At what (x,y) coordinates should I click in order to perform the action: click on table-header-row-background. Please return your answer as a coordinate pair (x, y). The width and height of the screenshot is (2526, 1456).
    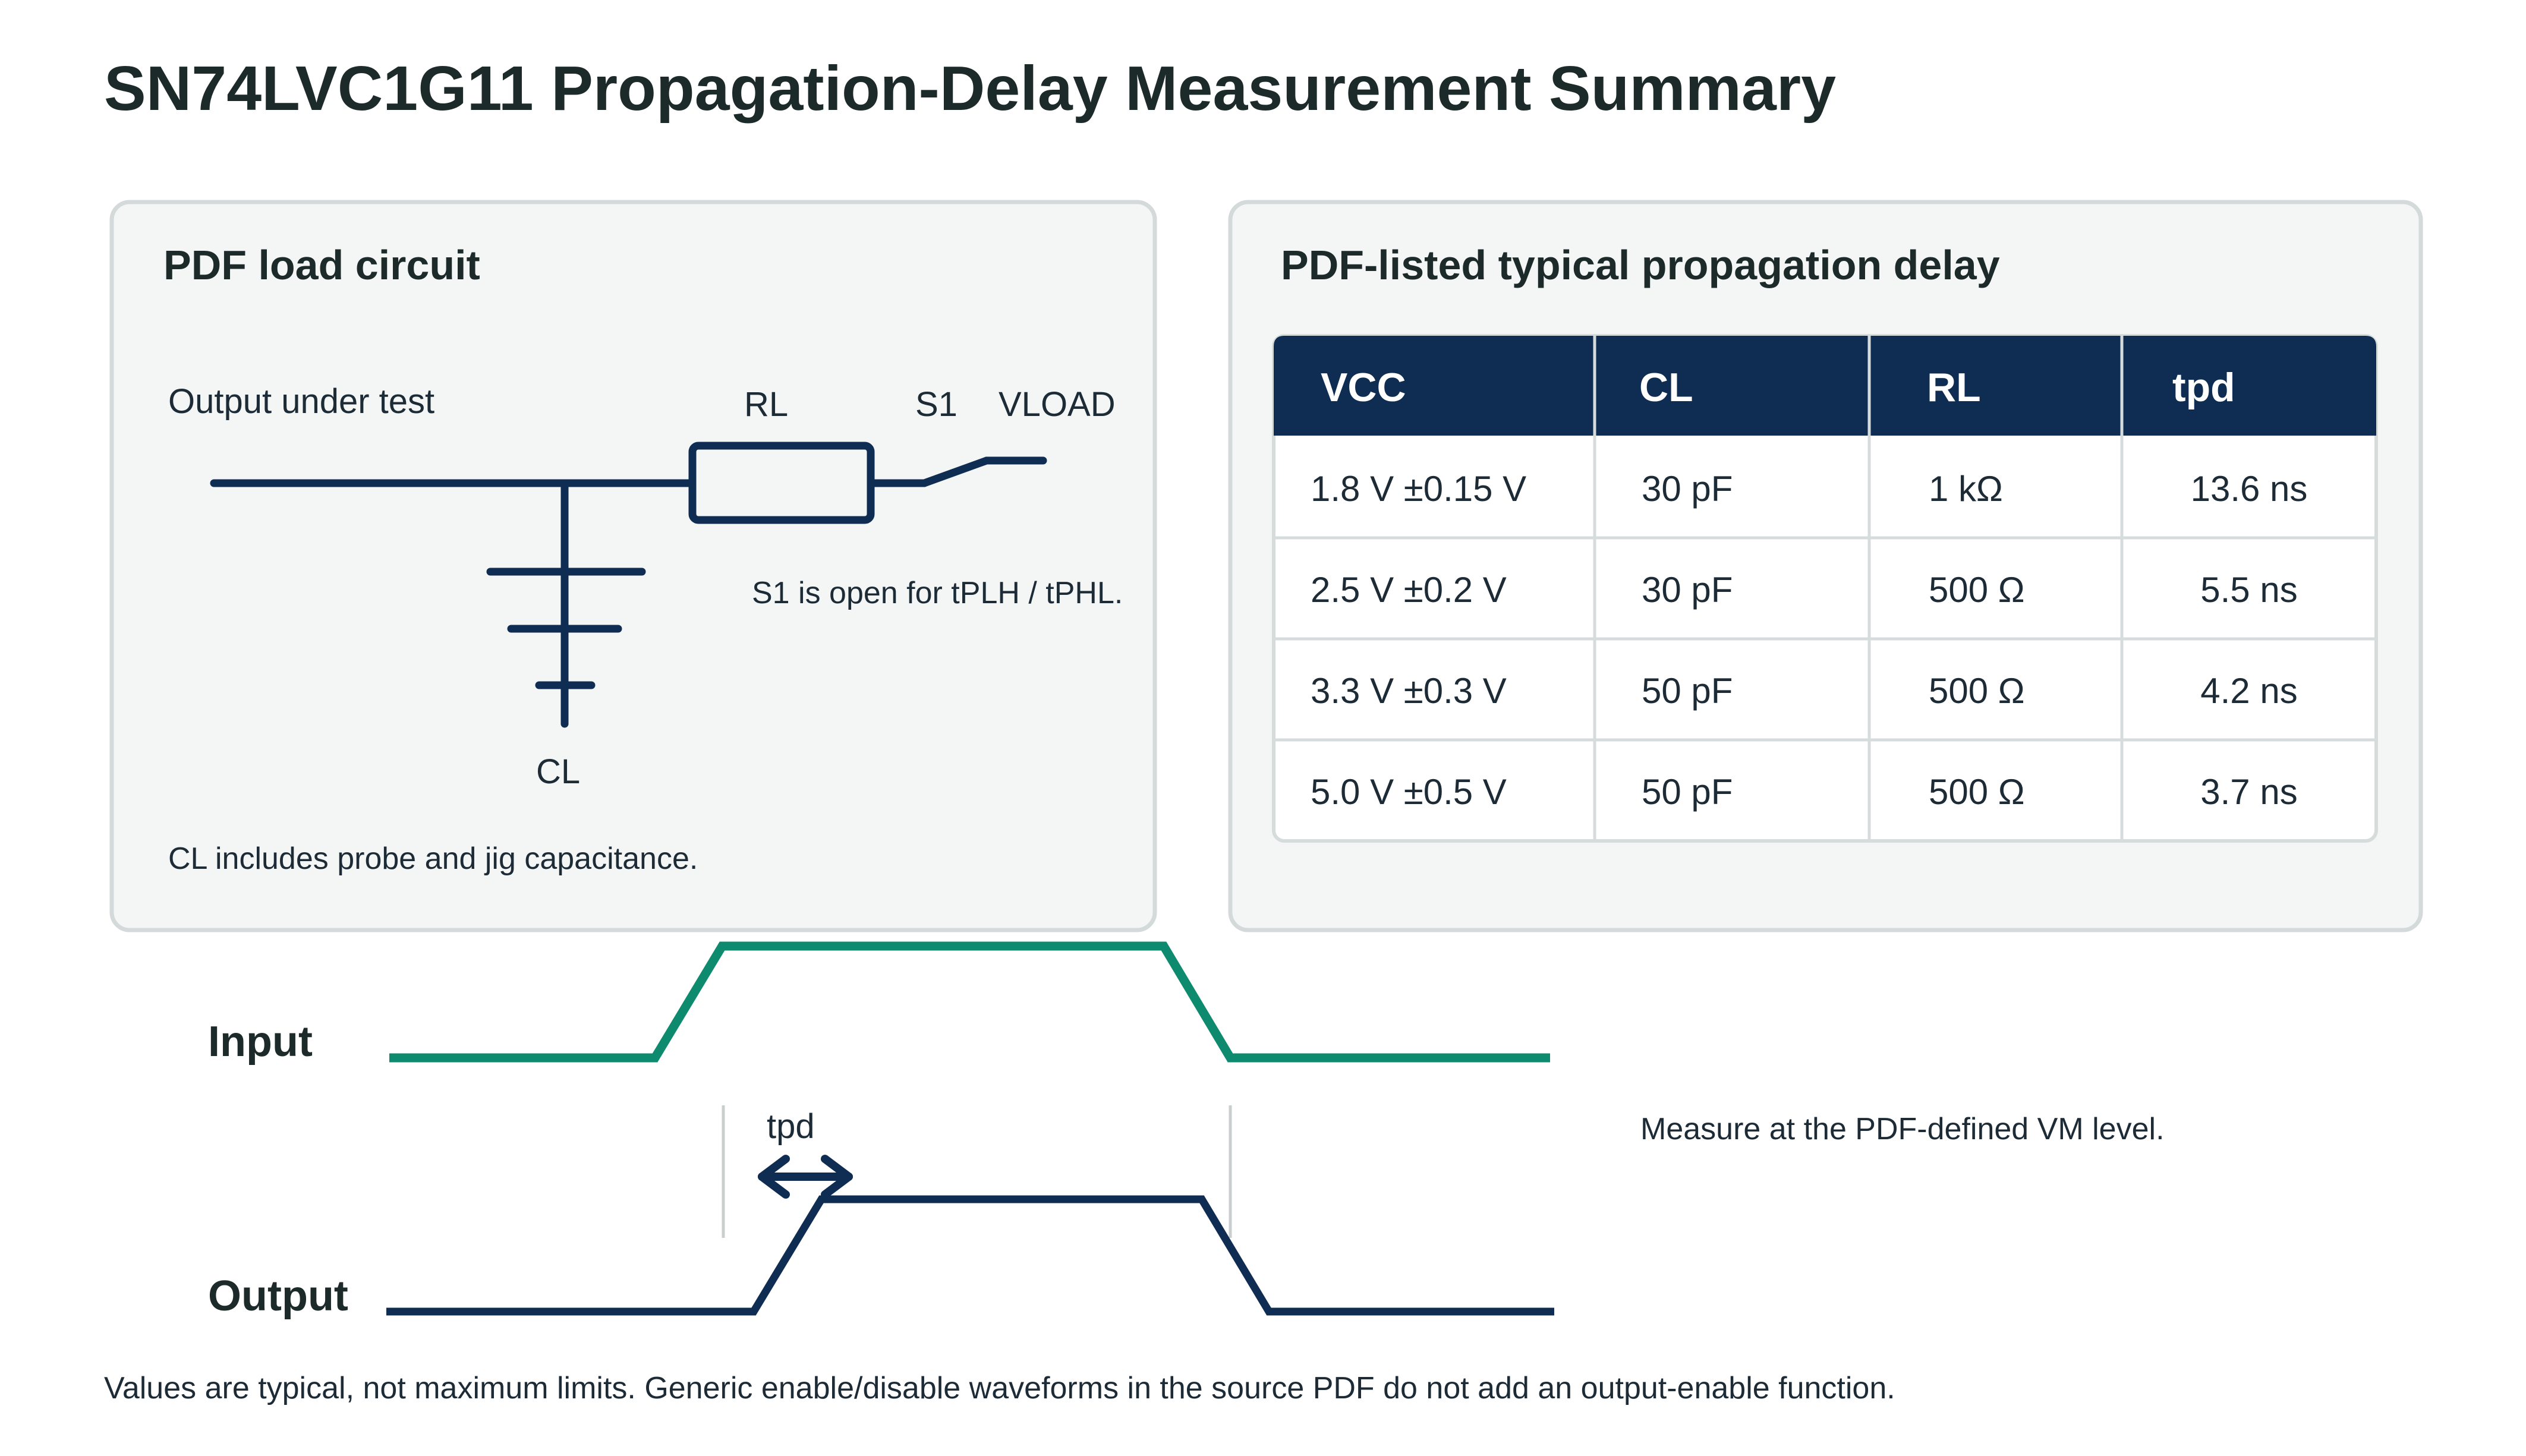
    Looking at the image, I should click on (1825, 386).